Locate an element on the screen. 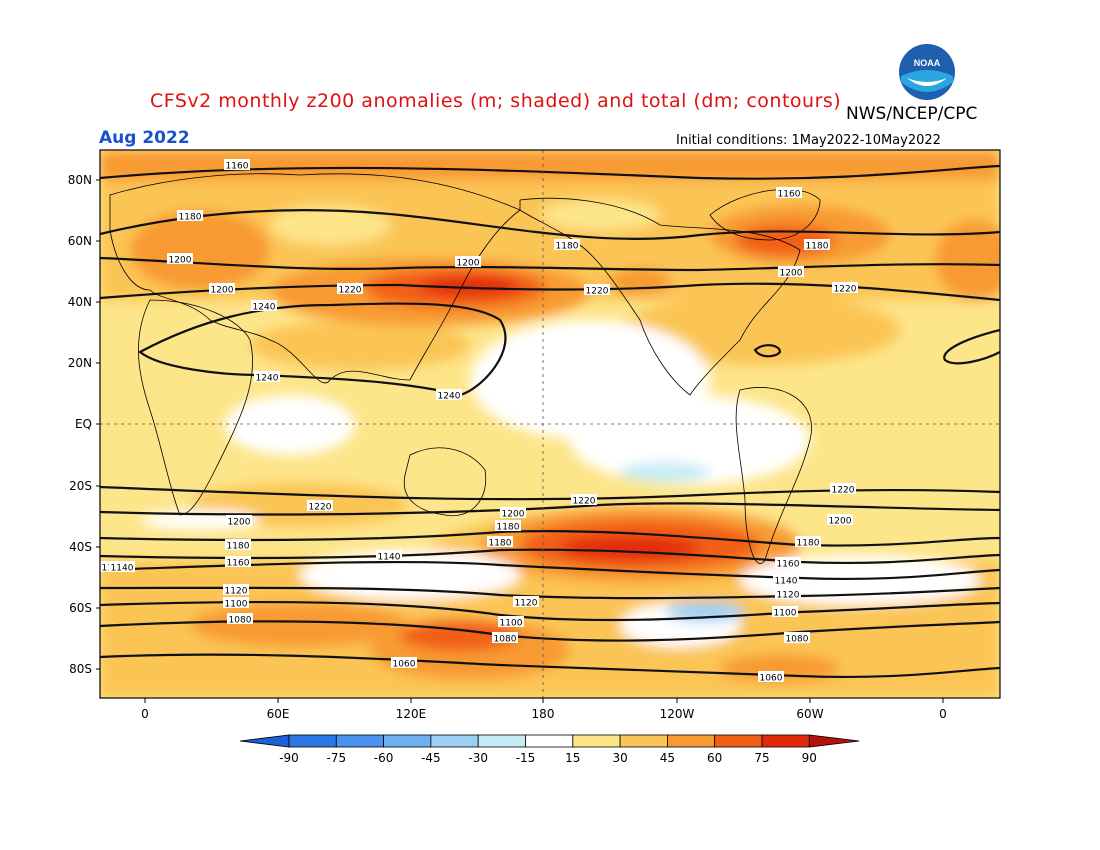  agency-label: NWS/NCEP/CPC is located at coordinates (912, 114).